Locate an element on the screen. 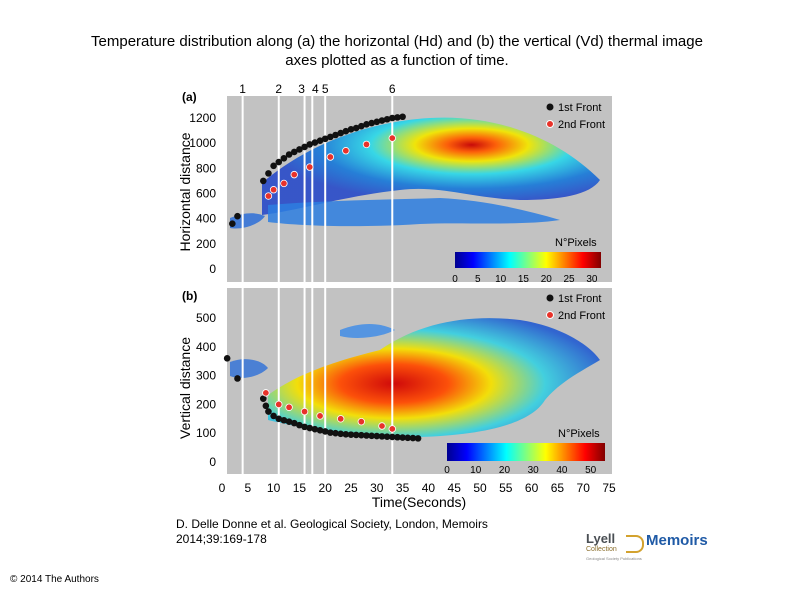 The image size is (794, 595). colorbar-a-label: N°Pixels is located at coordinates (576, 243).